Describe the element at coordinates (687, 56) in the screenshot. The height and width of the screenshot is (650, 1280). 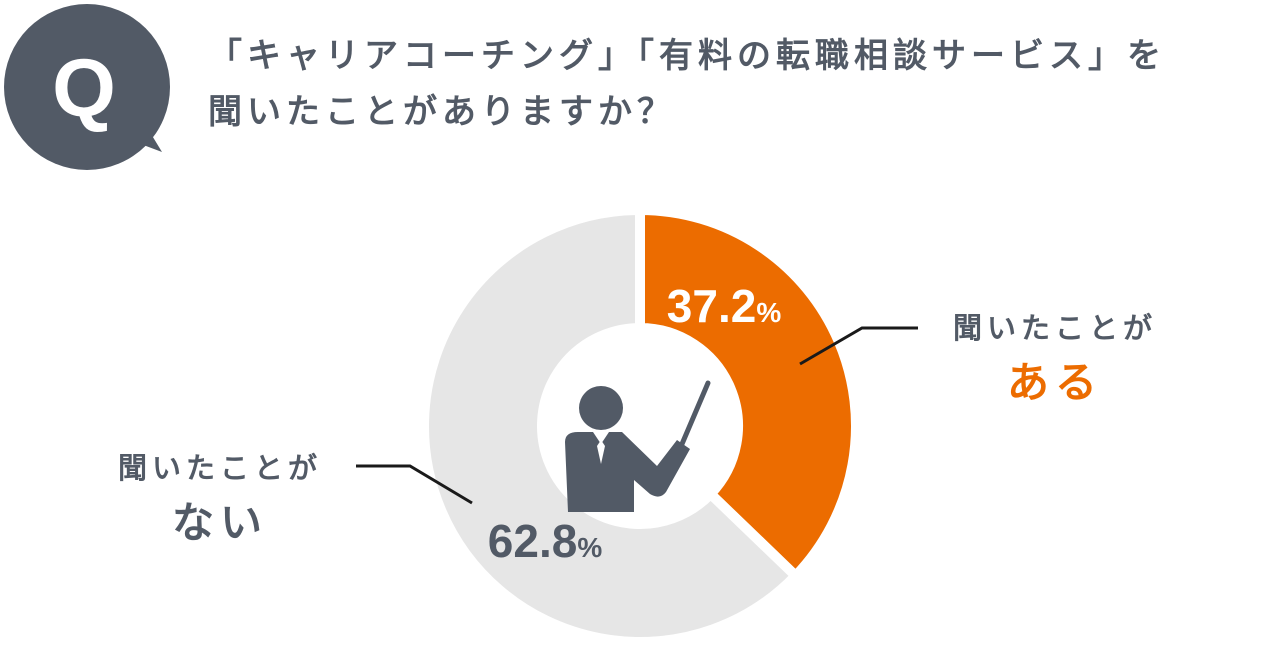
I see `question-line-1: 「キャリアコーチング」「有料の転職相談サービス」を` at that location.